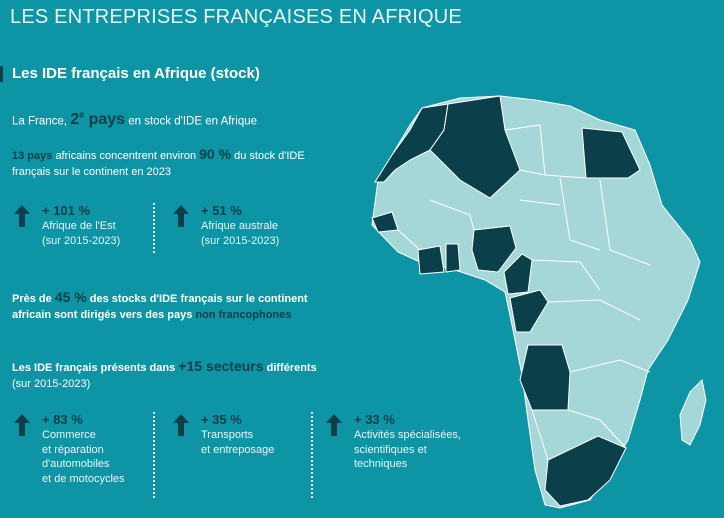 This screenshot has width=724, height=518. Describe the element at coordinates (193, 121) in the screenshot. I see `rank-suffix: en stock d'IDE en Afrique` at that location.